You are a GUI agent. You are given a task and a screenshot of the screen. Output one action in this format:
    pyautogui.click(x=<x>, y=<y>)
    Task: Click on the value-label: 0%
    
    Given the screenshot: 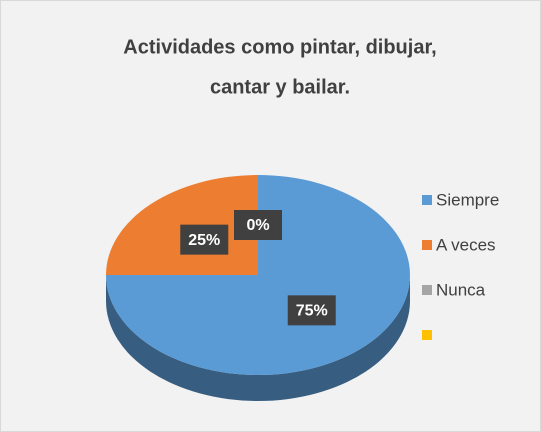 What is the action you would take?
    pyautogui.click(x=257, y=225)
    